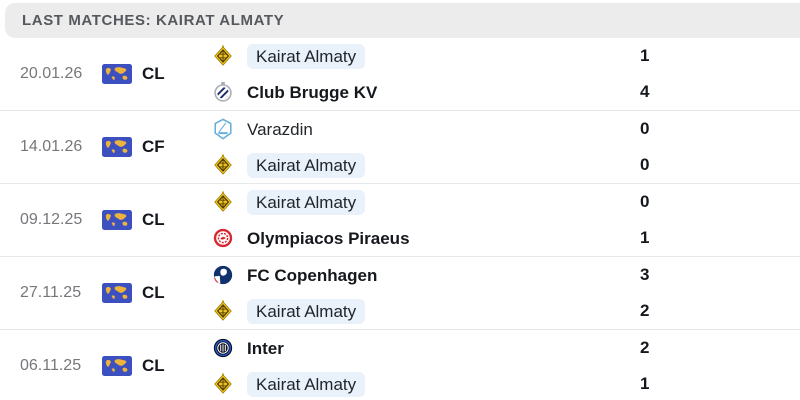 Image resolution: width=800 pixels, height=400 pixels. Describe the element at coordinates (426, 275) in the screenshot. I see `team-row-home: FC Copenhagen` at that location.